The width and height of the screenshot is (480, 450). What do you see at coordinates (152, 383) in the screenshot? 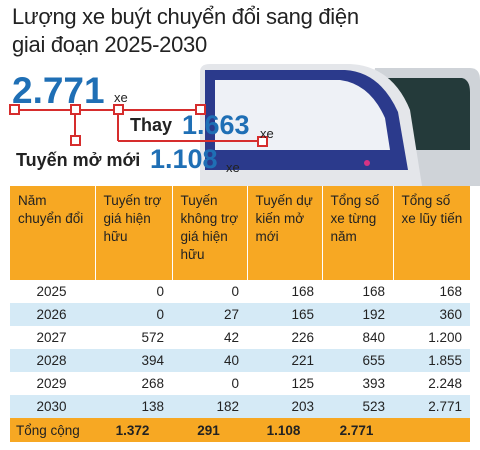
I see `table-cell: 268` at bounding box center [152, 383].